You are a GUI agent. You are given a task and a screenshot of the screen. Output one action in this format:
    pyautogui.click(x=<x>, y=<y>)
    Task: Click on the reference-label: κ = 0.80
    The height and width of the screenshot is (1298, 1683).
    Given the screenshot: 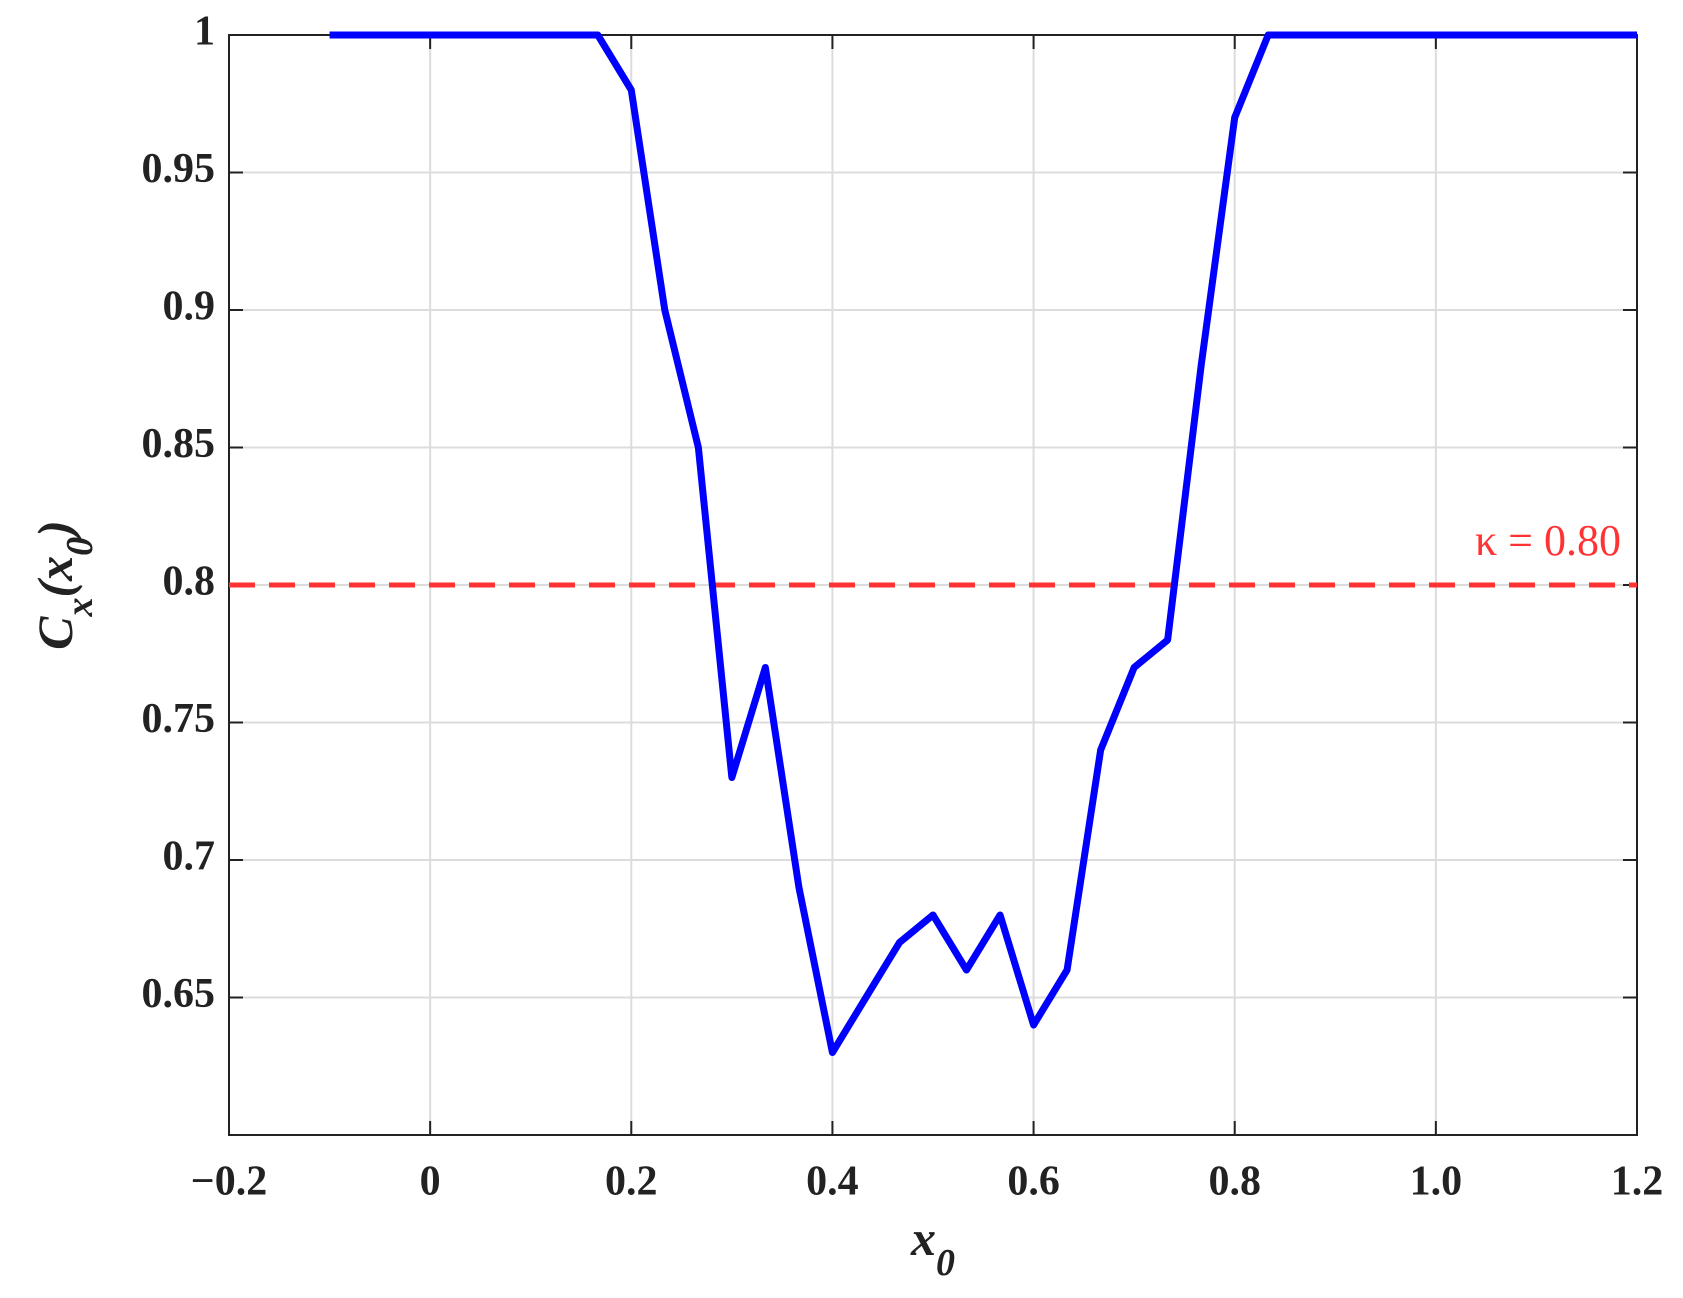 What is the action you would take?
    pyautogui.click(x=1548, y=540)
    